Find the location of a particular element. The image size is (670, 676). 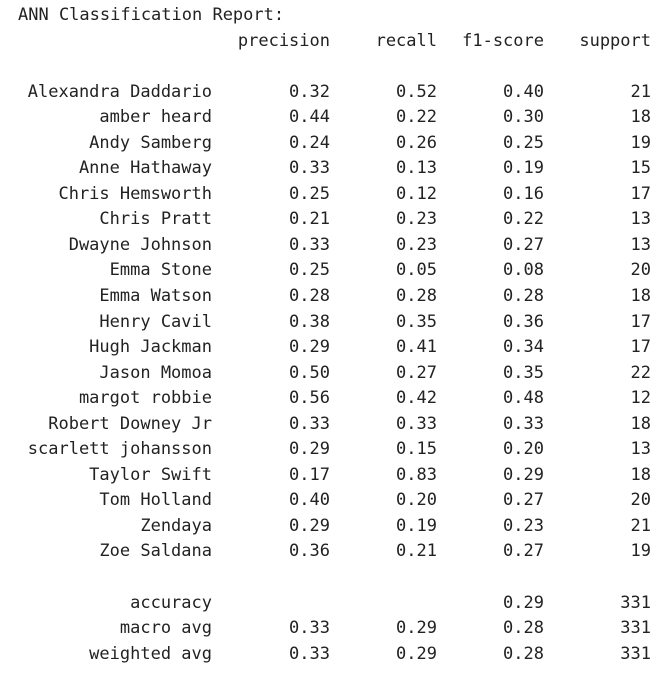

precision-value: 0.44 is located at coordinates (309, 117).